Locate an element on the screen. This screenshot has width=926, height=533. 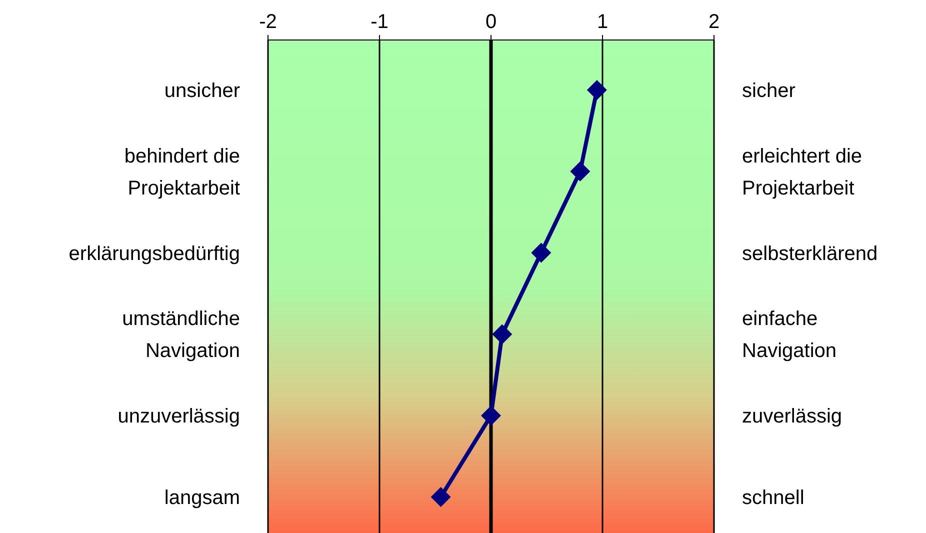
x-tick-label: 2 is located at coordinates (714, 22).